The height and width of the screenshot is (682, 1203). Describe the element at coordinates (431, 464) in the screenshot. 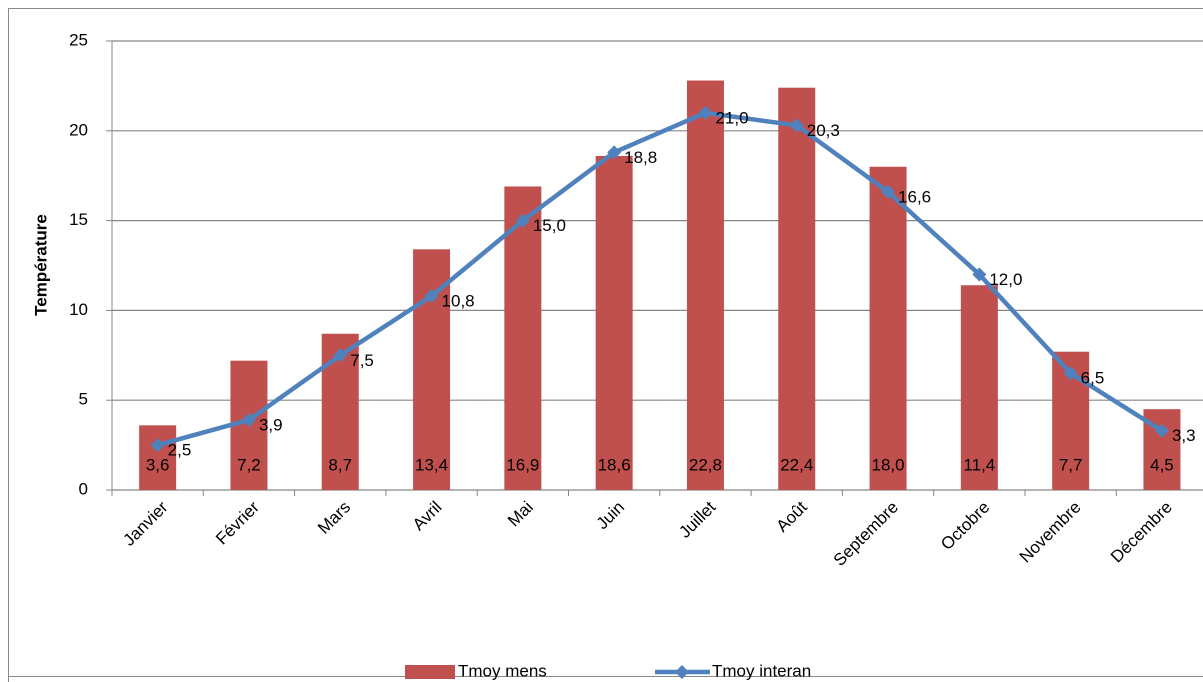

I see `data-label: 13,4` at that location.